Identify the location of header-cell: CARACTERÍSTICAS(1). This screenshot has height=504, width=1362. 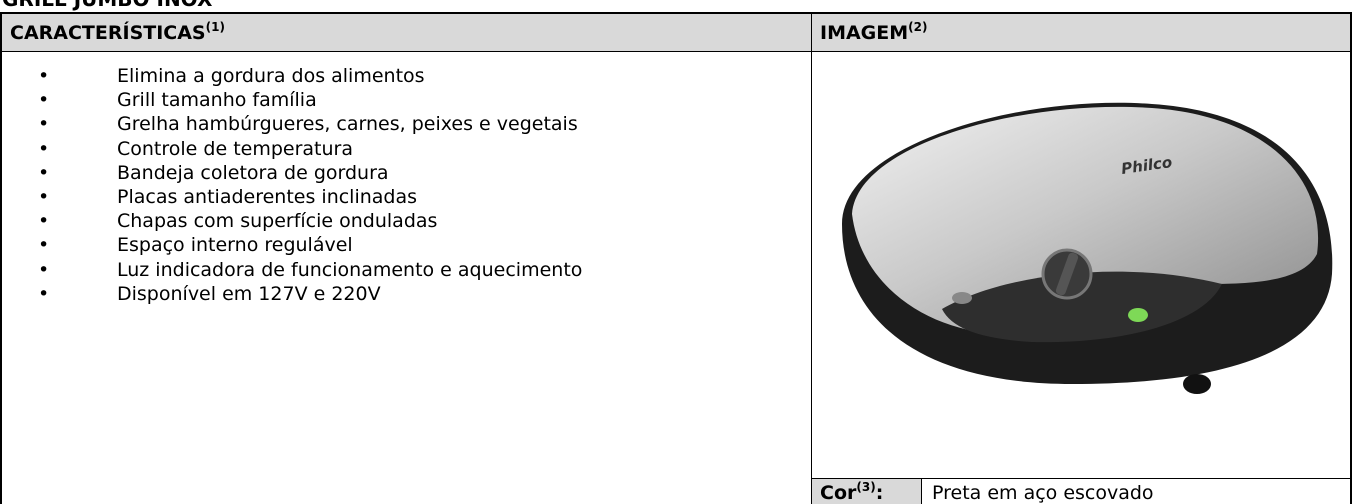
(407, 33).